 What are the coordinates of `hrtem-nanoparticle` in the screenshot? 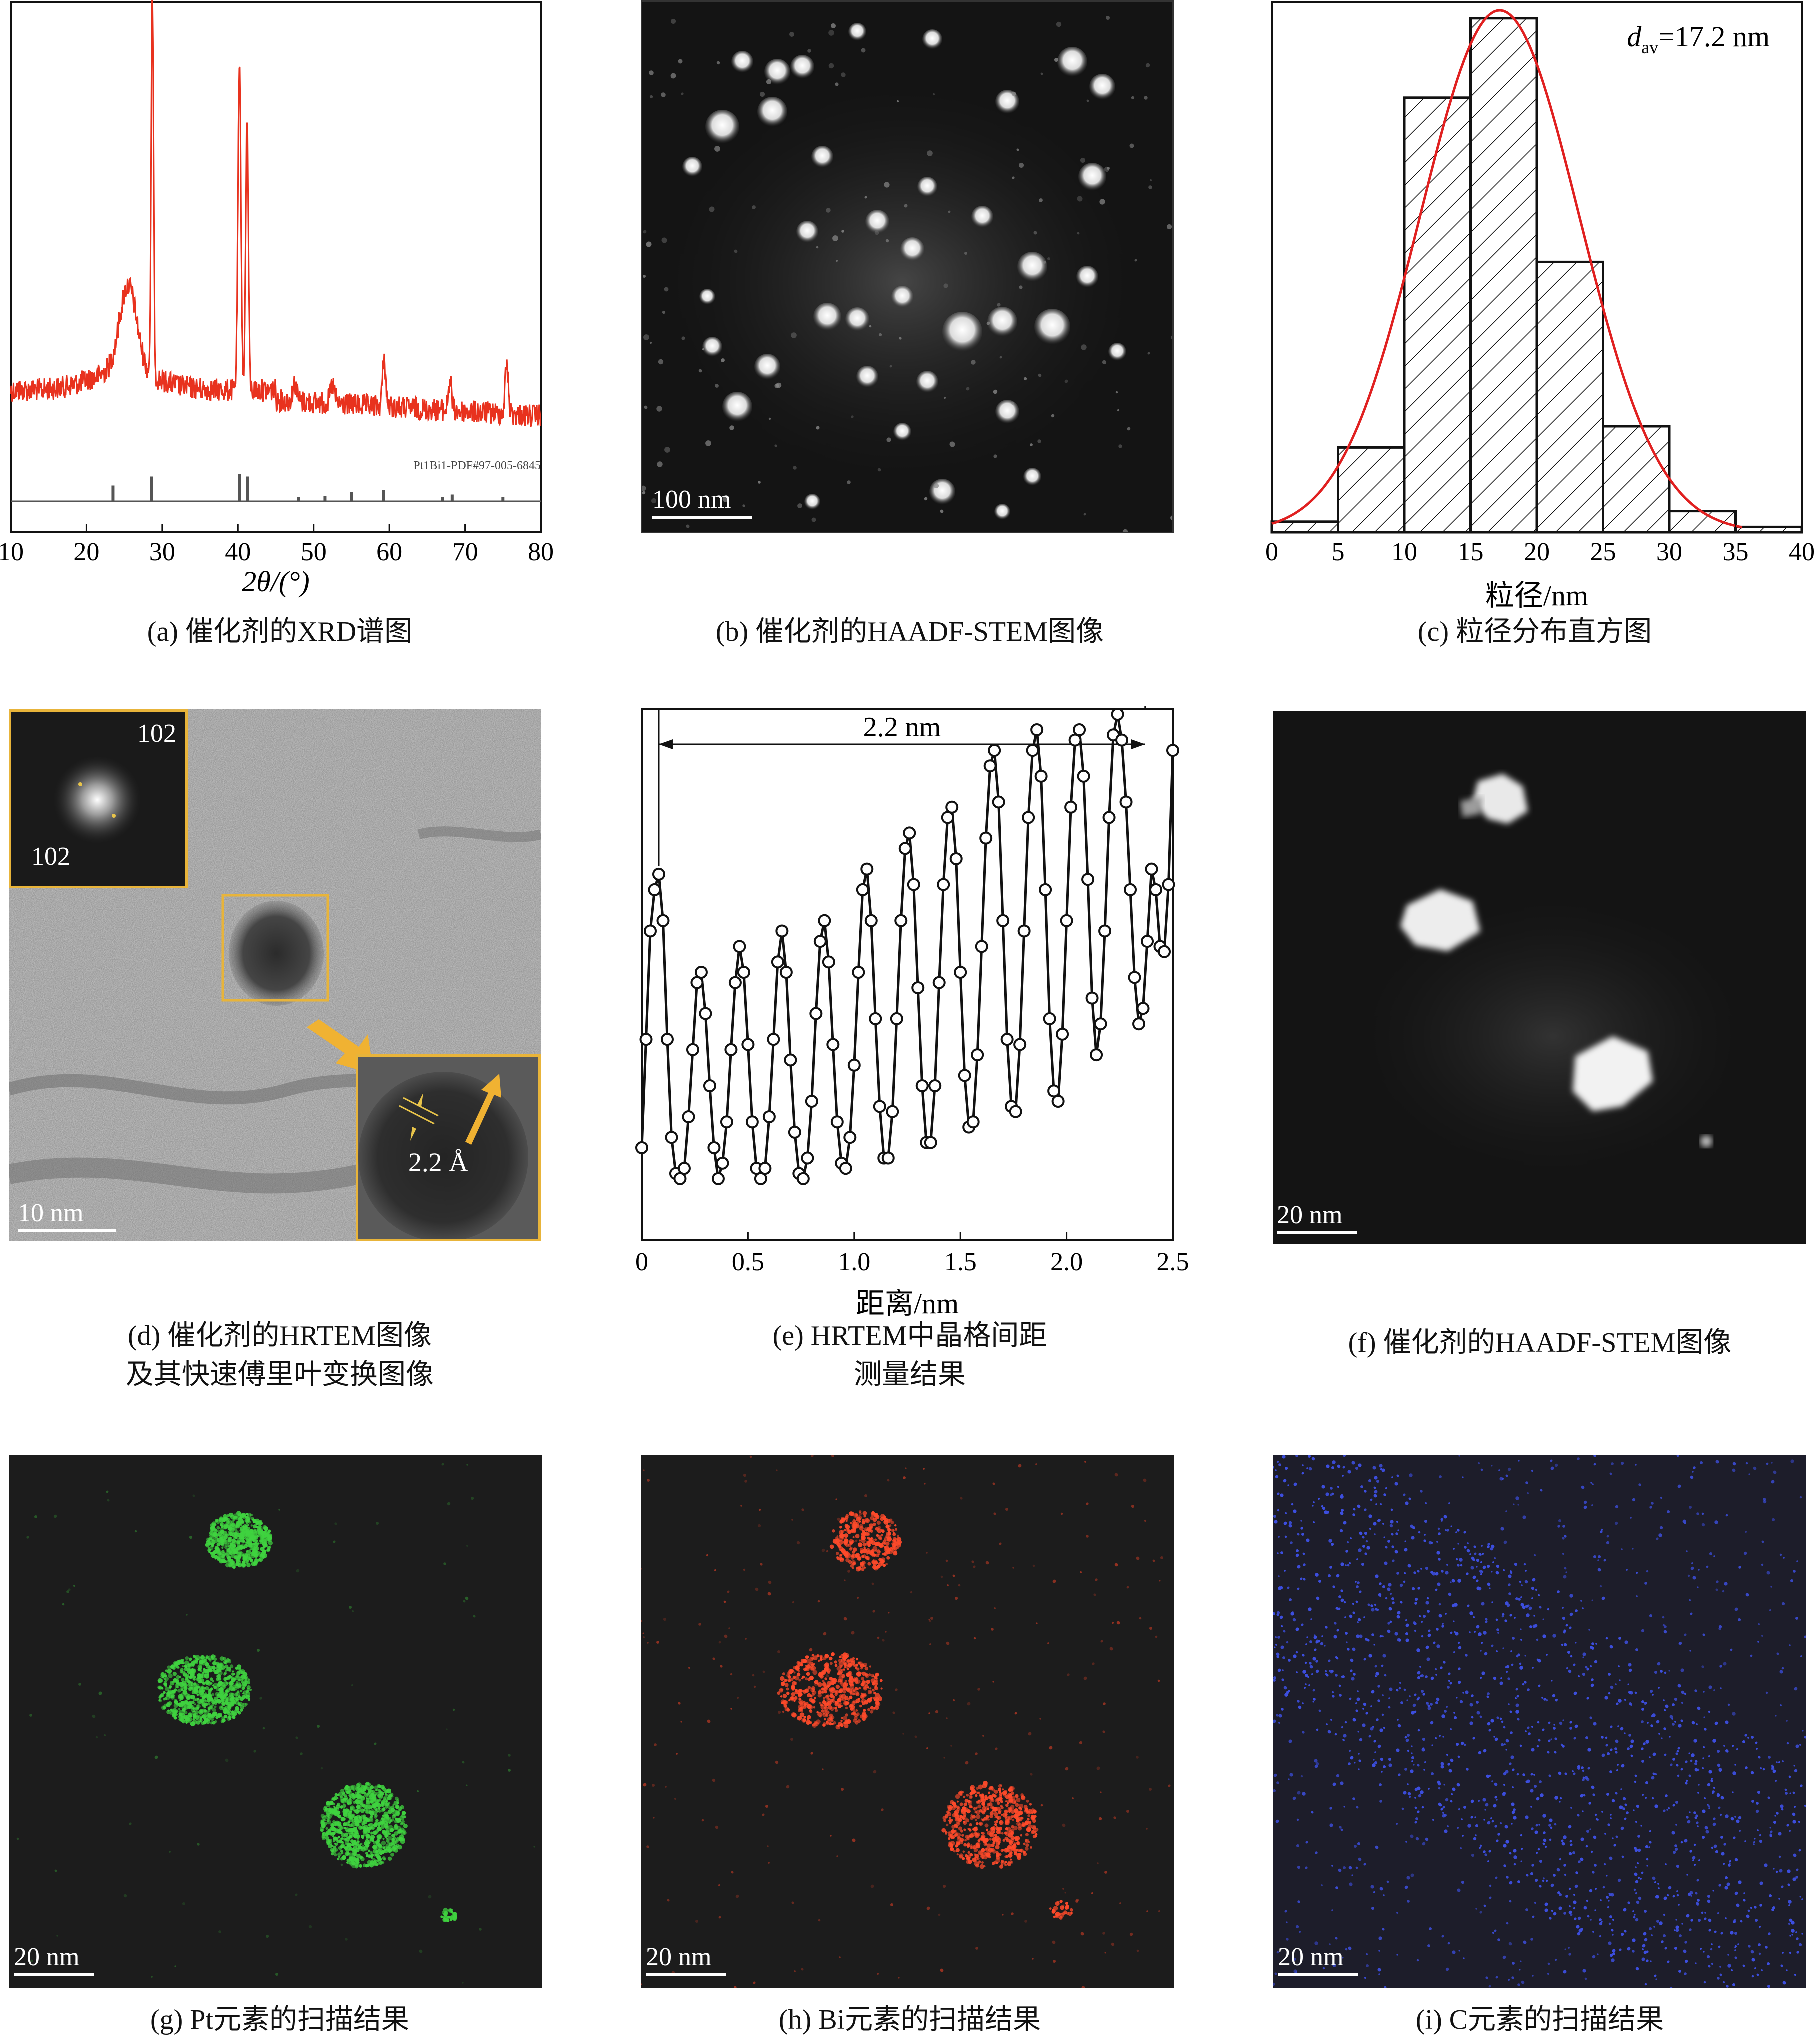 It's located at (276, 953).